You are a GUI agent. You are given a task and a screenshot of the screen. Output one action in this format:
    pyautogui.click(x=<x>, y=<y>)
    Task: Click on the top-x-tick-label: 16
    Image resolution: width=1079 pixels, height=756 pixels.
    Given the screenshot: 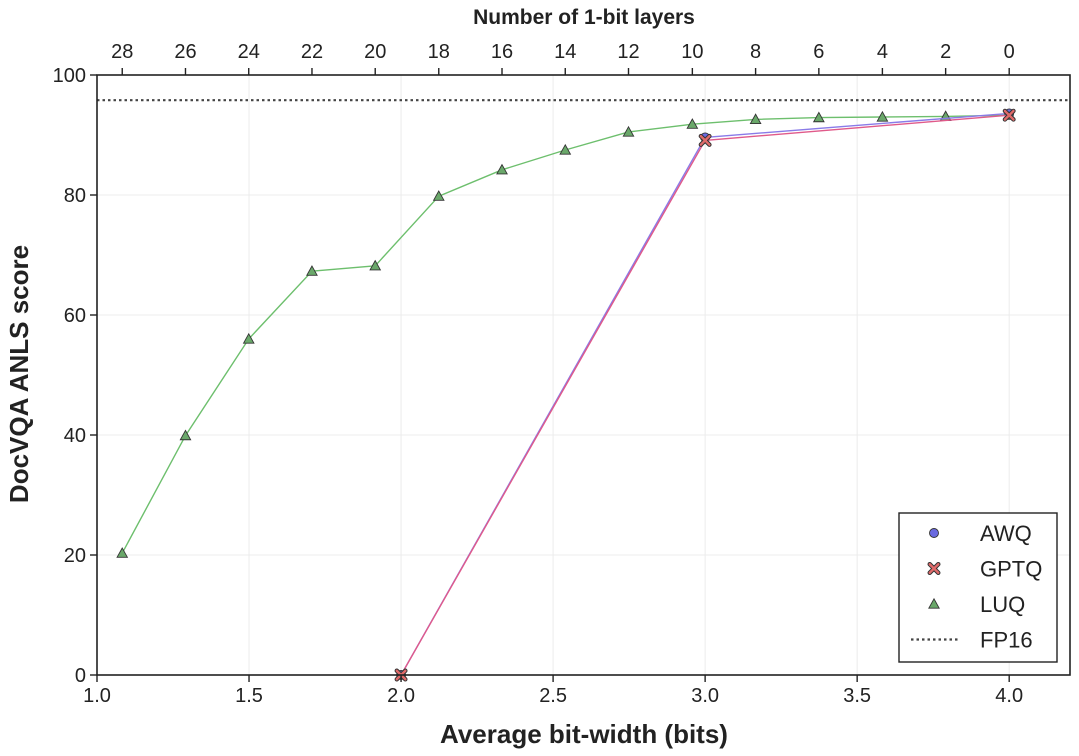 What is the action you would take?
    pyautogui.click(x=502, y=52)
    